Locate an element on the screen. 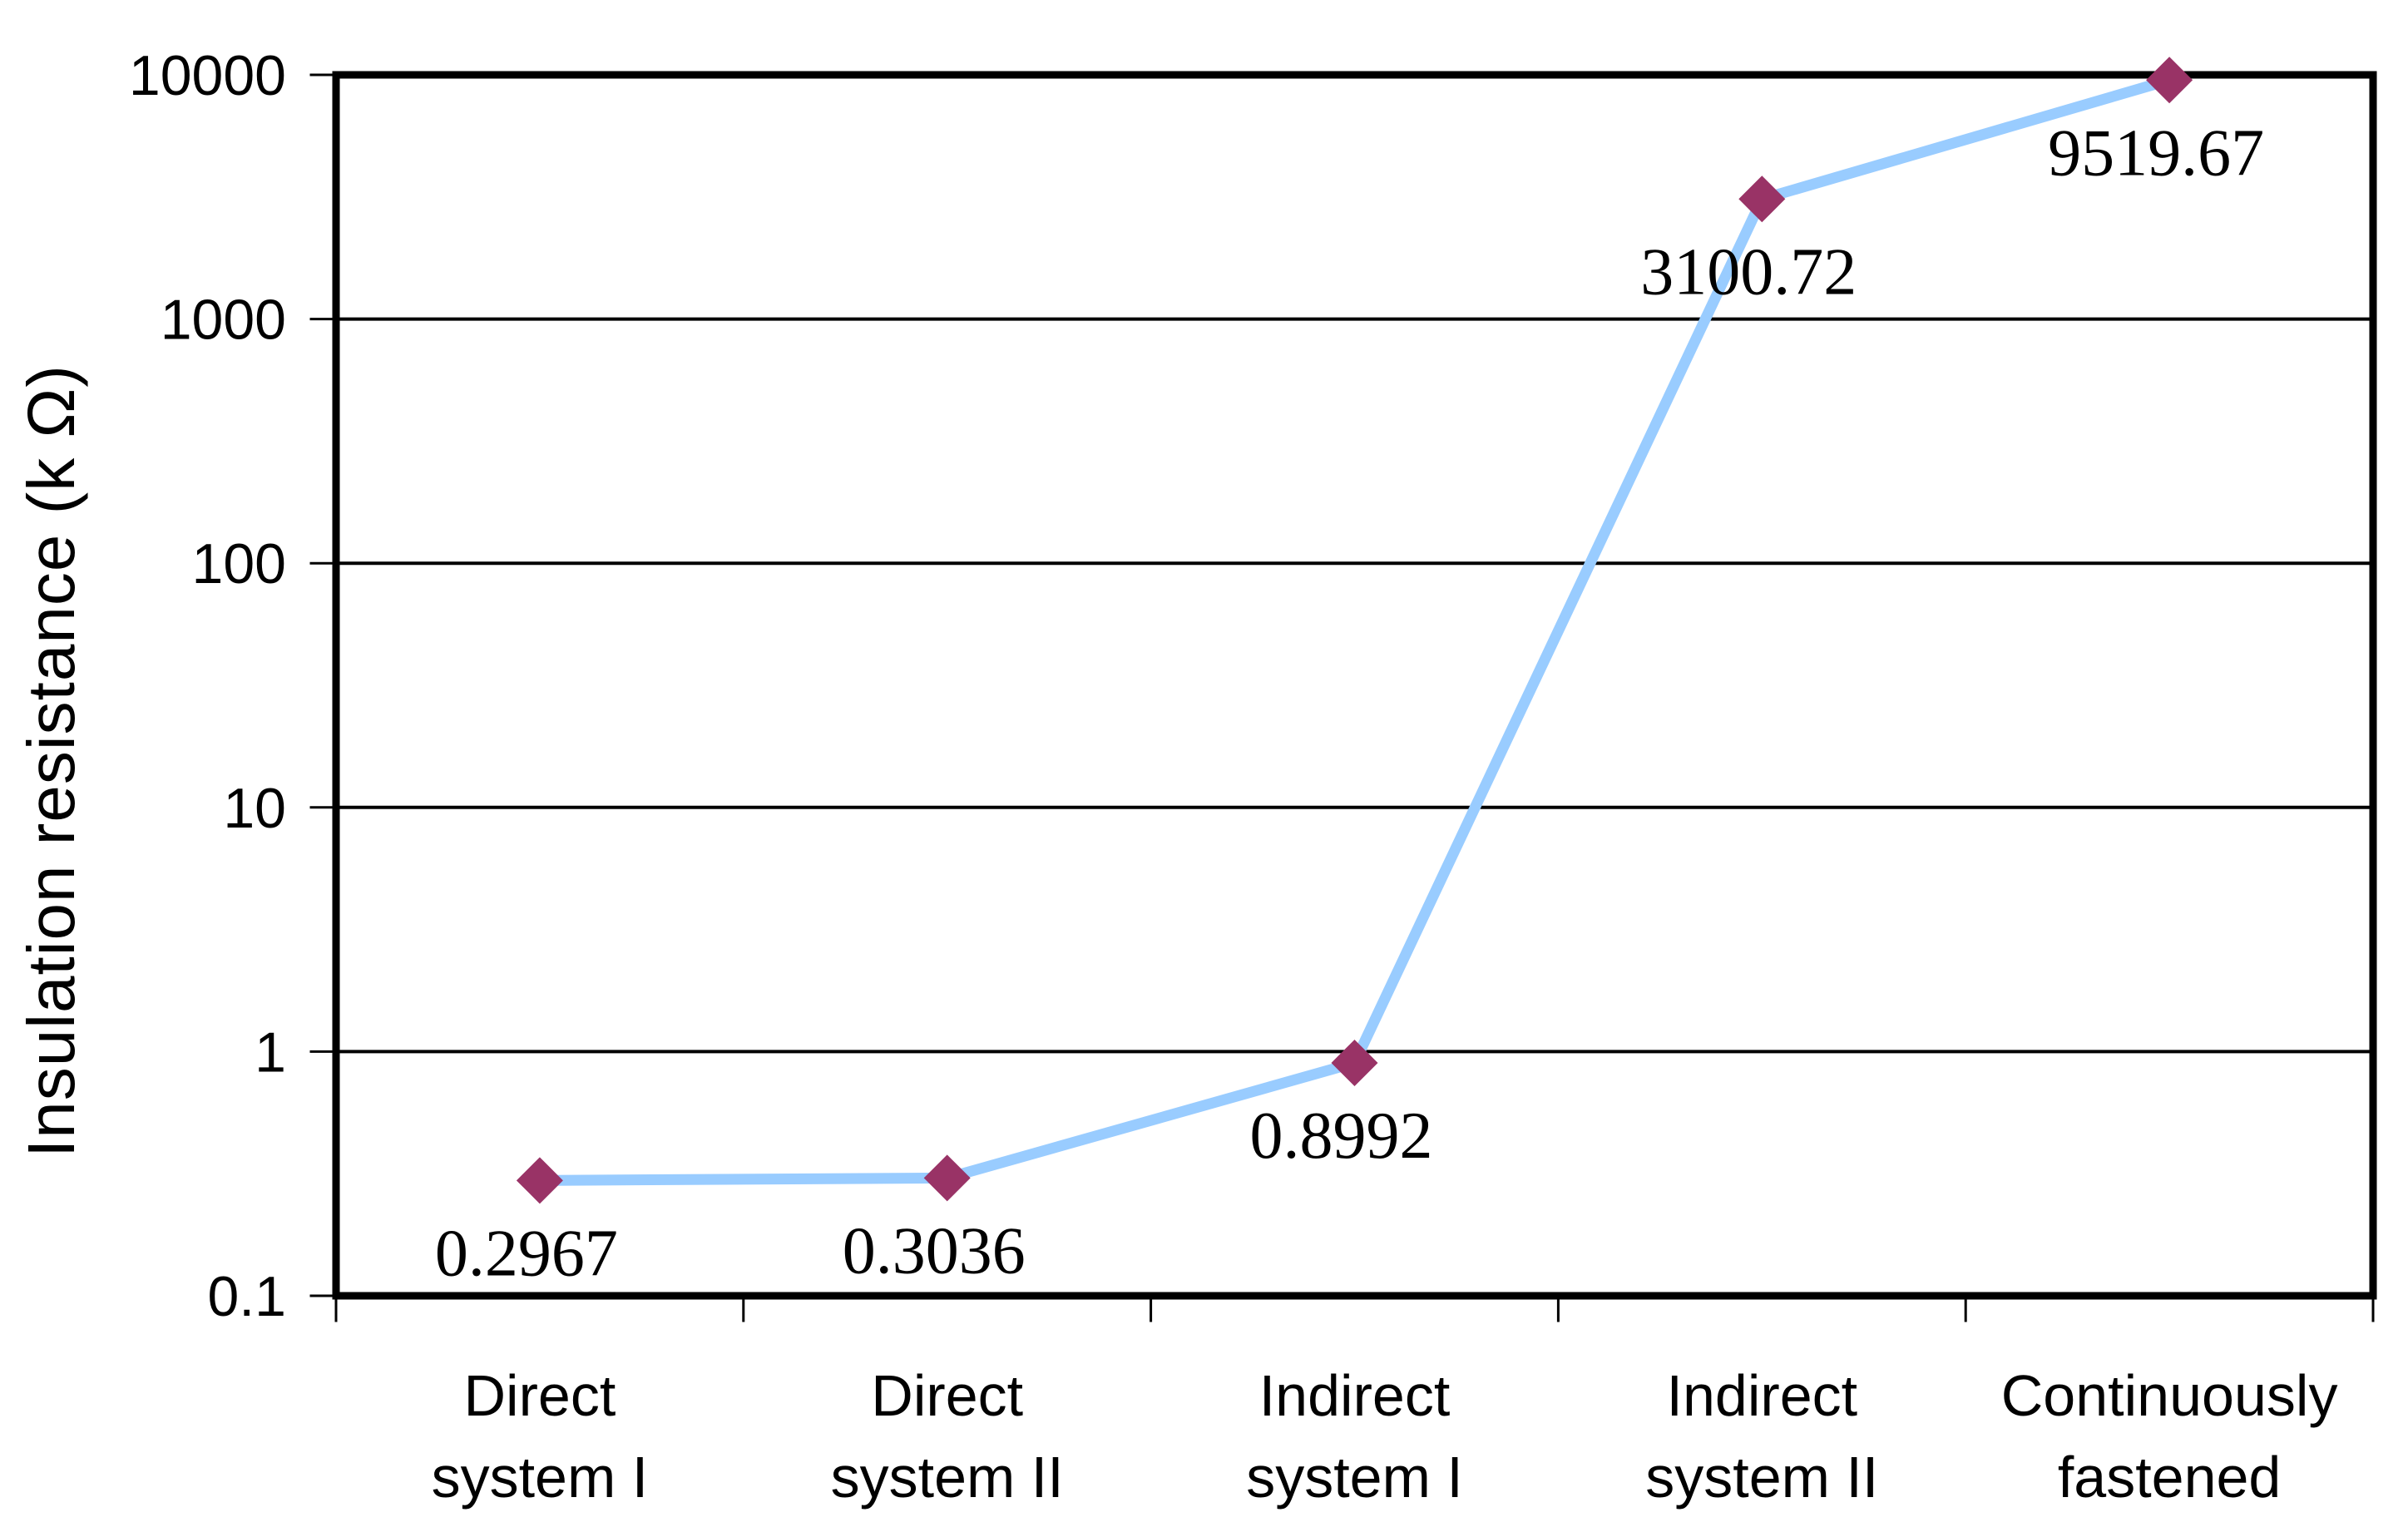 The height and width of the screenshot is (1527, 2408). y-tick-label: 100 is located at coordinates (239, 563).